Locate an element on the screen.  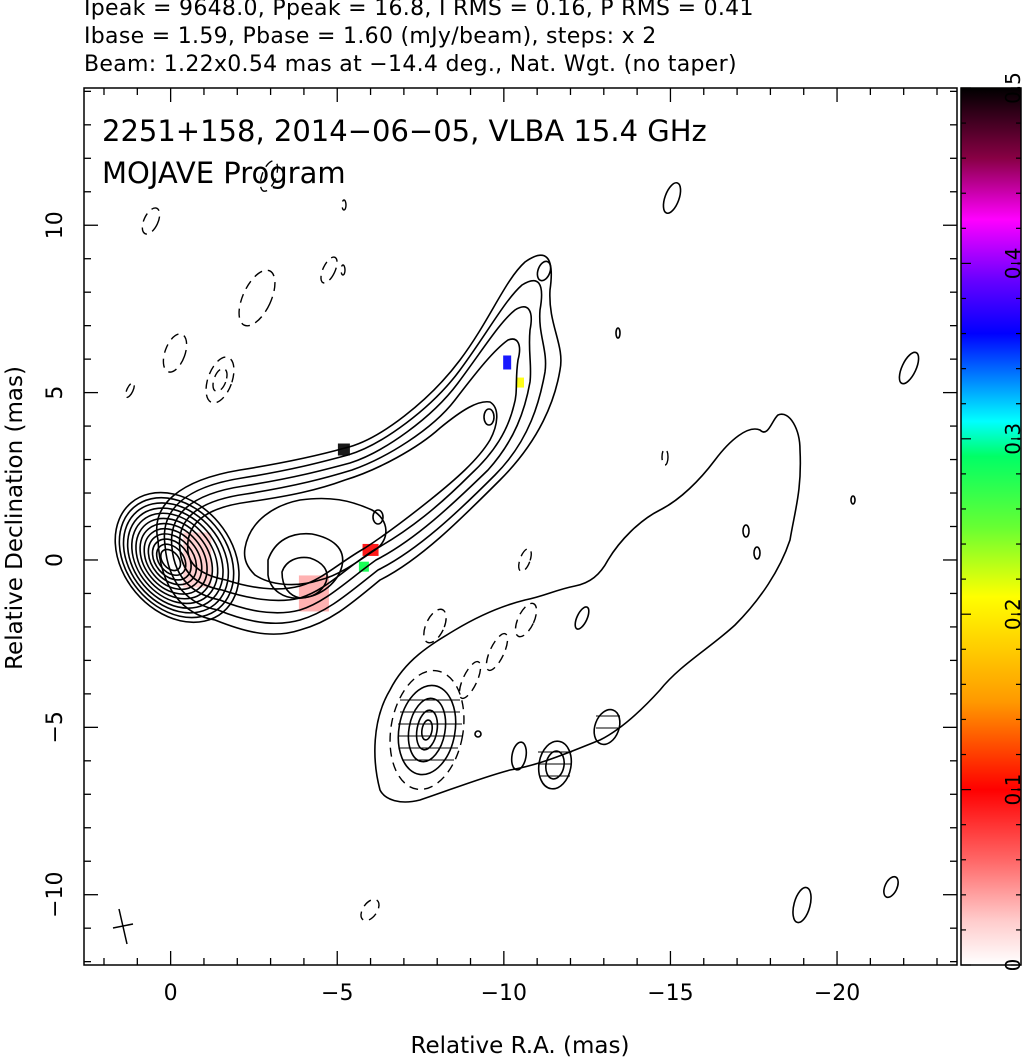
colorbar-ticks is located at coordinates (991, 526).